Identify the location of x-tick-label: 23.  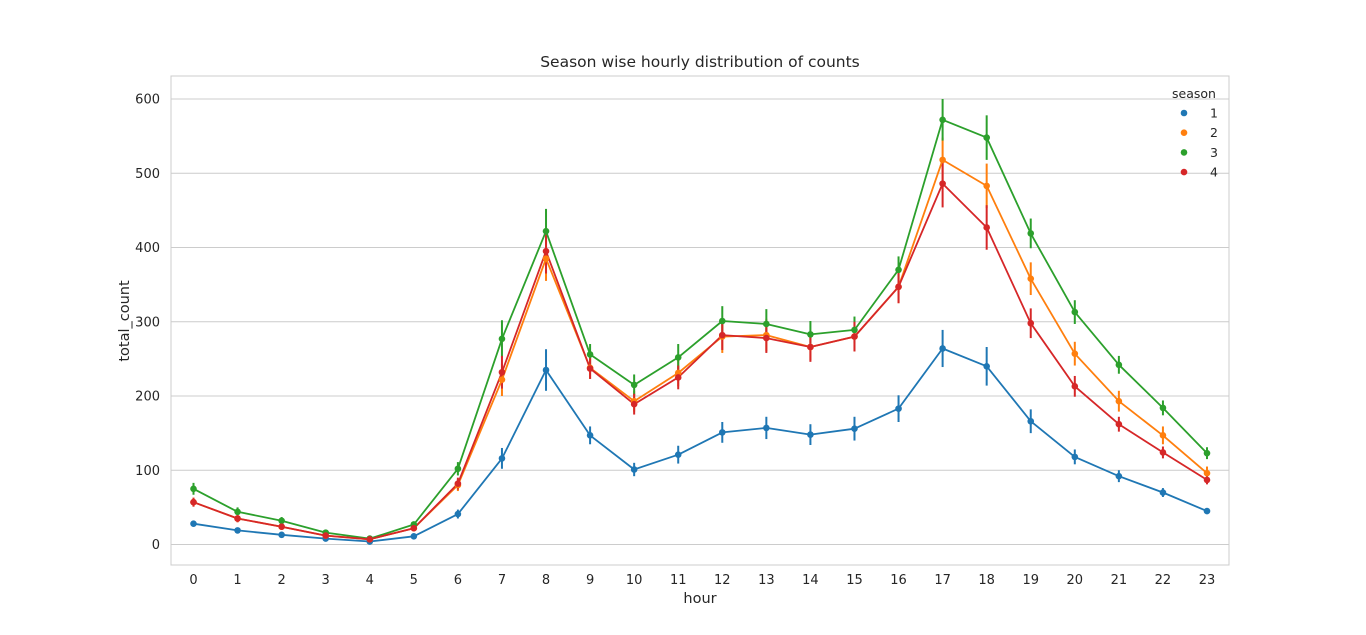
(1207, 580).